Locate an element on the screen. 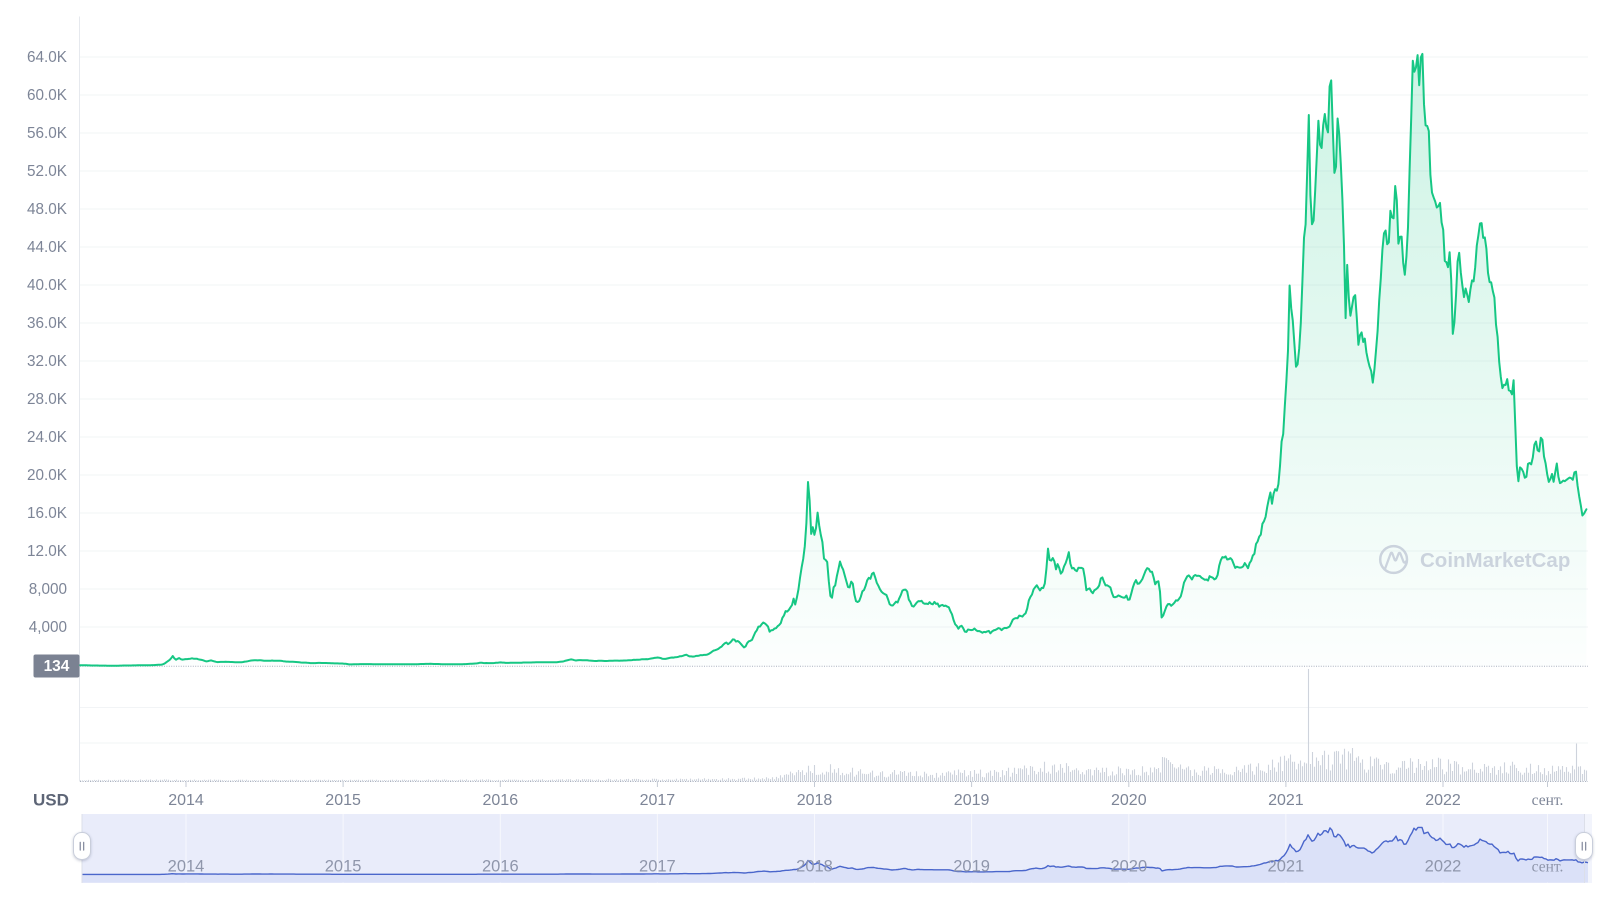 The height and width of the screenshot is (897, 1600). svg-text: 20.0K is located at coordinates (47, 475).